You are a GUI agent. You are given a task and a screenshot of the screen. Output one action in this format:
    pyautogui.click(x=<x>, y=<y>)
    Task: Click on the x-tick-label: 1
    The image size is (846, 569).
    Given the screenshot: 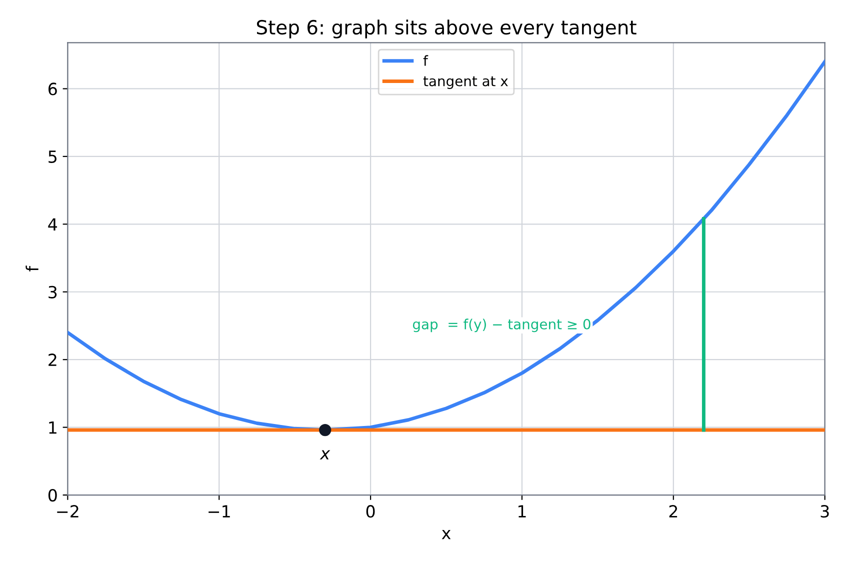 What is the action you would take?
    pyautogui.click(x=522, y=511)
    